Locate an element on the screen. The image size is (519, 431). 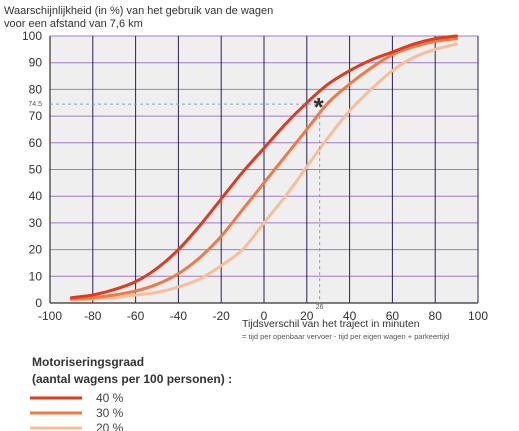
annotation-y-label: 74.5 is located at coordinates (35, 104).